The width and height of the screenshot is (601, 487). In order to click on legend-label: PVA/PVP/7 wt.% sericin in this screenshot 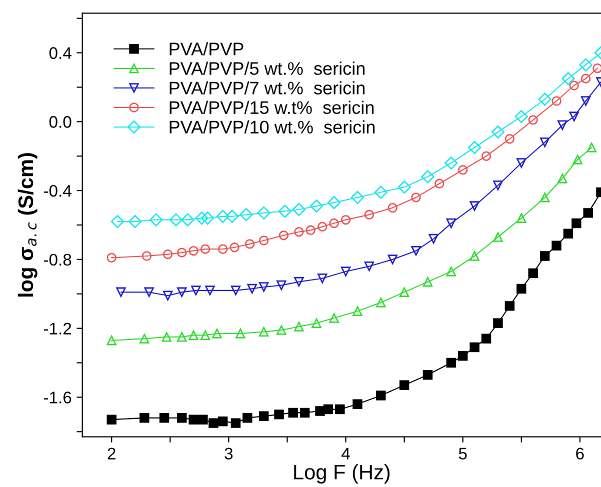, I will do `click(267, 87)`.